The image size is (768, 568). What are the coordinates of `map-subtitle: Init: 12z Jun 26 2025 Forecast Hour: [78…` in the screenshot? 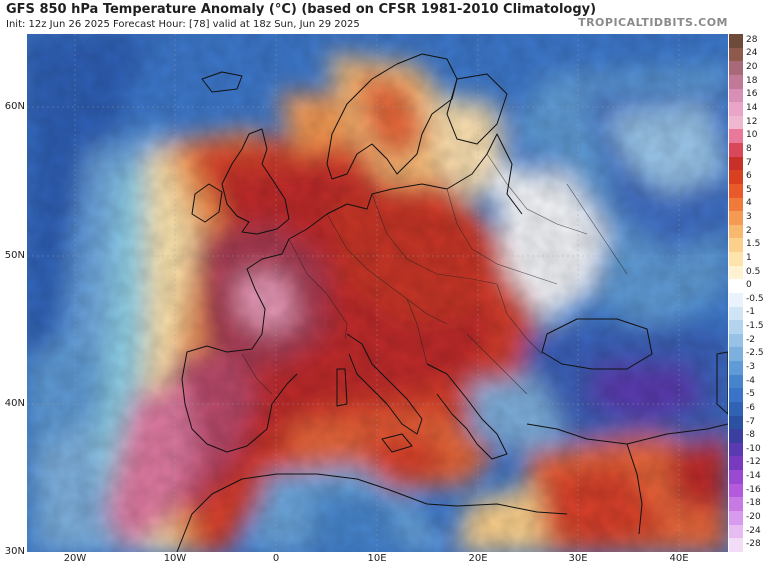 It's located at (183, 24).